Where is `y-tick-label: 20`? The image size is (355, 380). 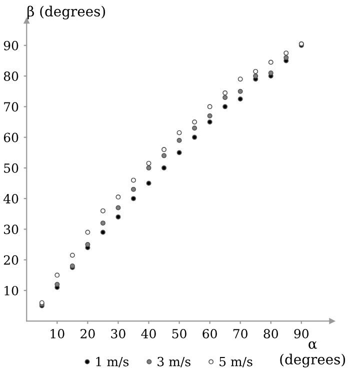
y-tick-label: 20 is located at coordinates (11, 260).